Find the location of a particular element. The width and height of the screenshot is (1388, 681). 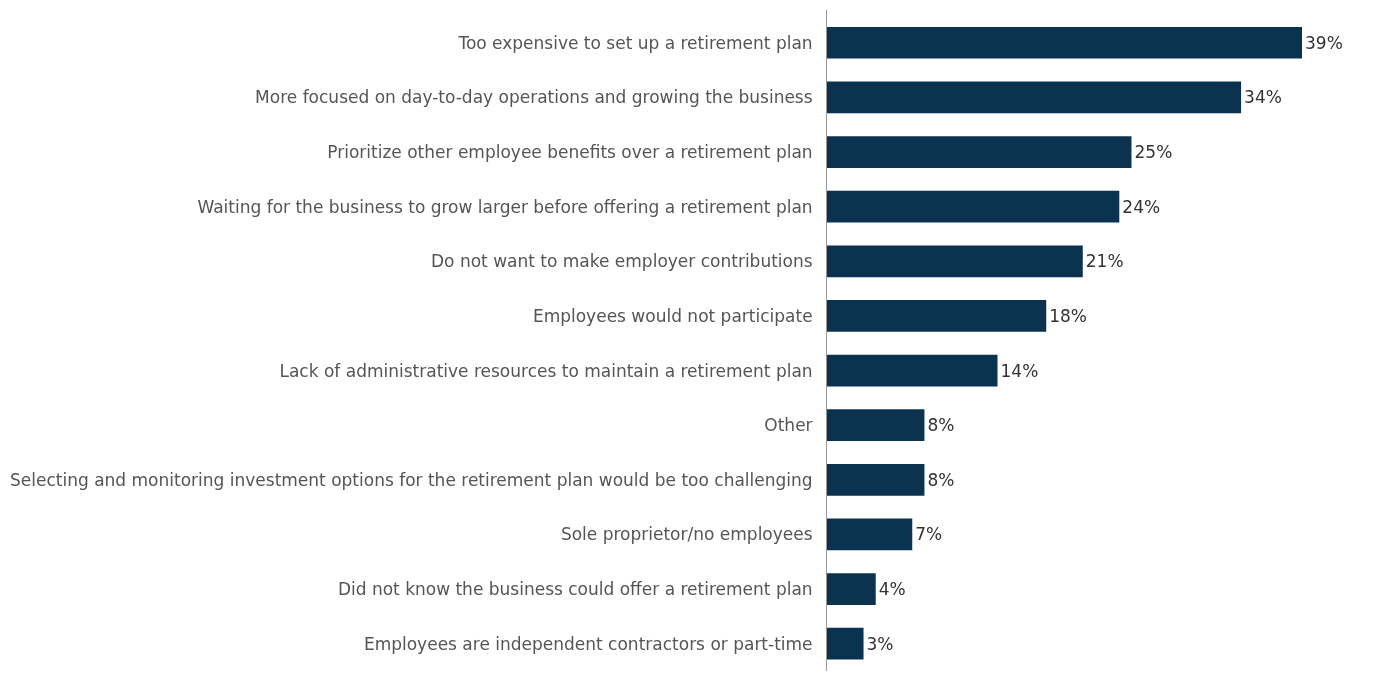

data-label: 3% is located at coordinates (880, 643).